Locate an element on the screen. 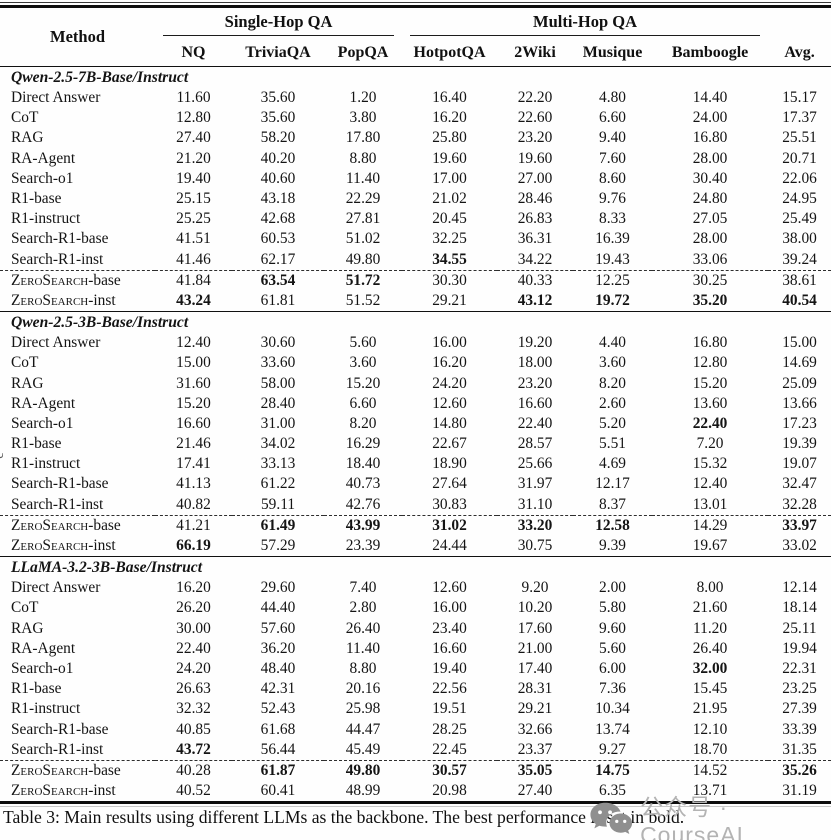 The height and width of the screenshot is (840, 831). value-cell: 56.44 is located at coordinates (278, 749).